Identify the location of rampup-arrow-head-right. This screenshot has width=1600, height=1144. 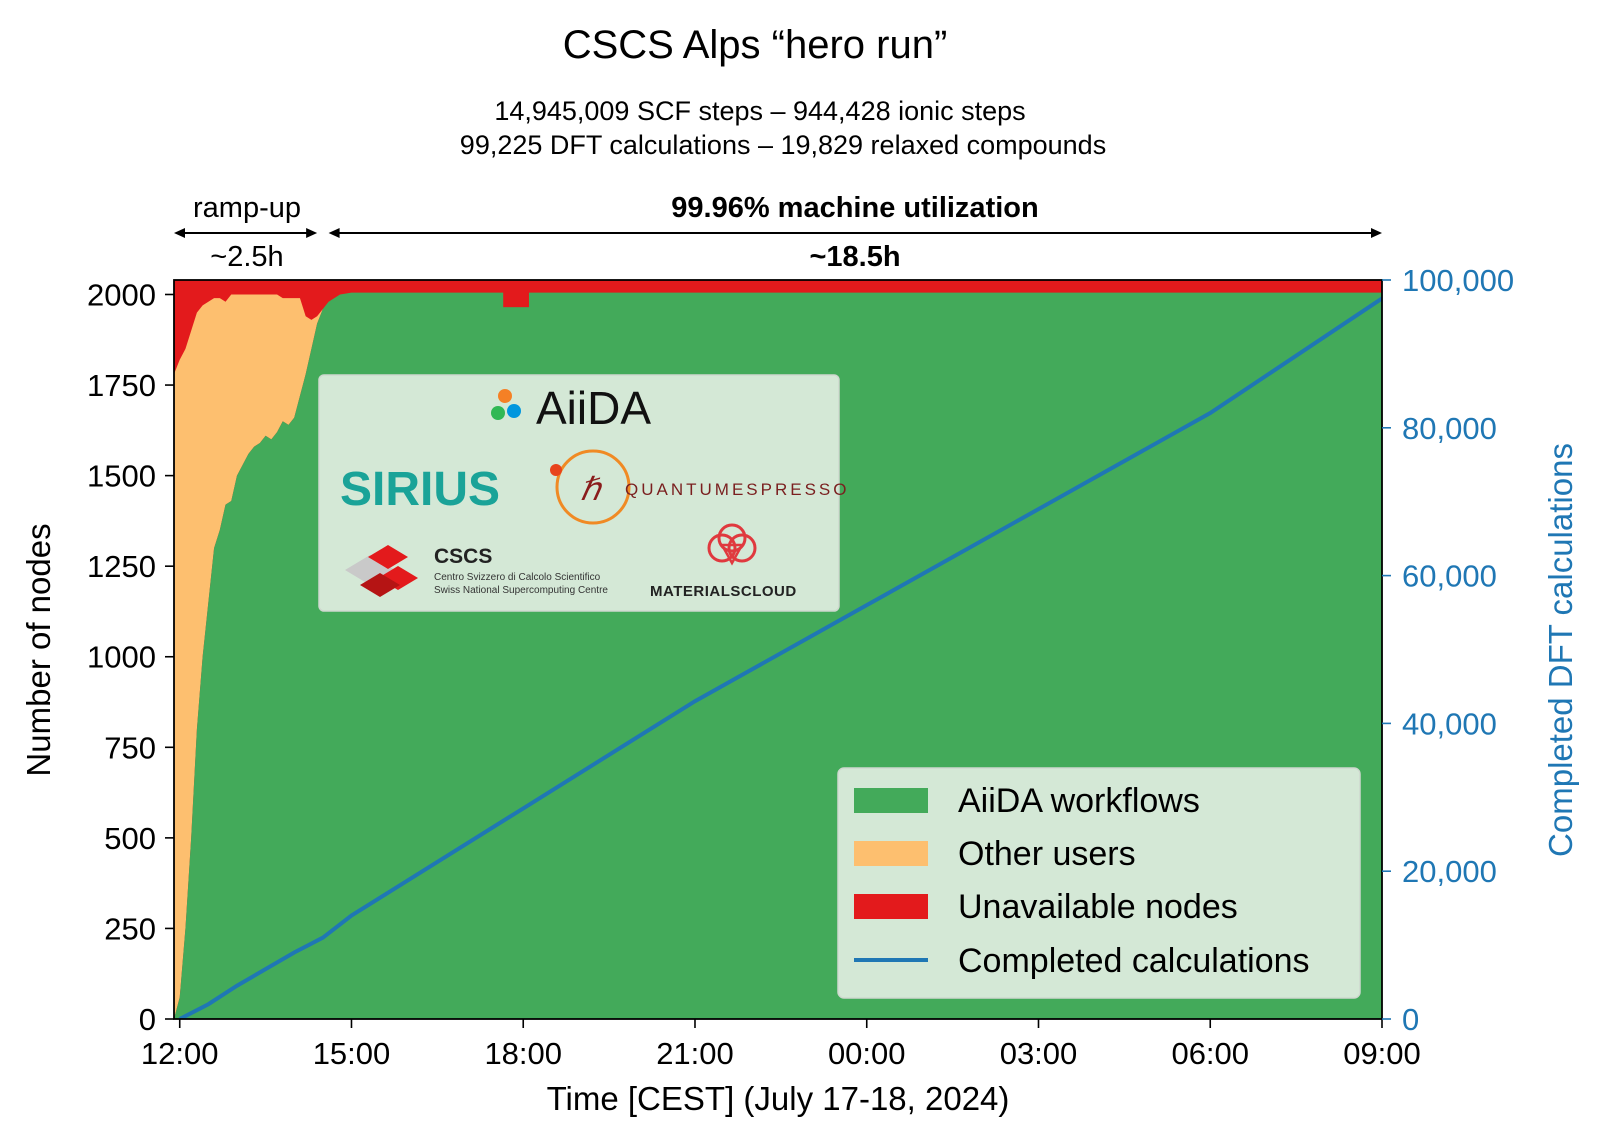
(312, 233).